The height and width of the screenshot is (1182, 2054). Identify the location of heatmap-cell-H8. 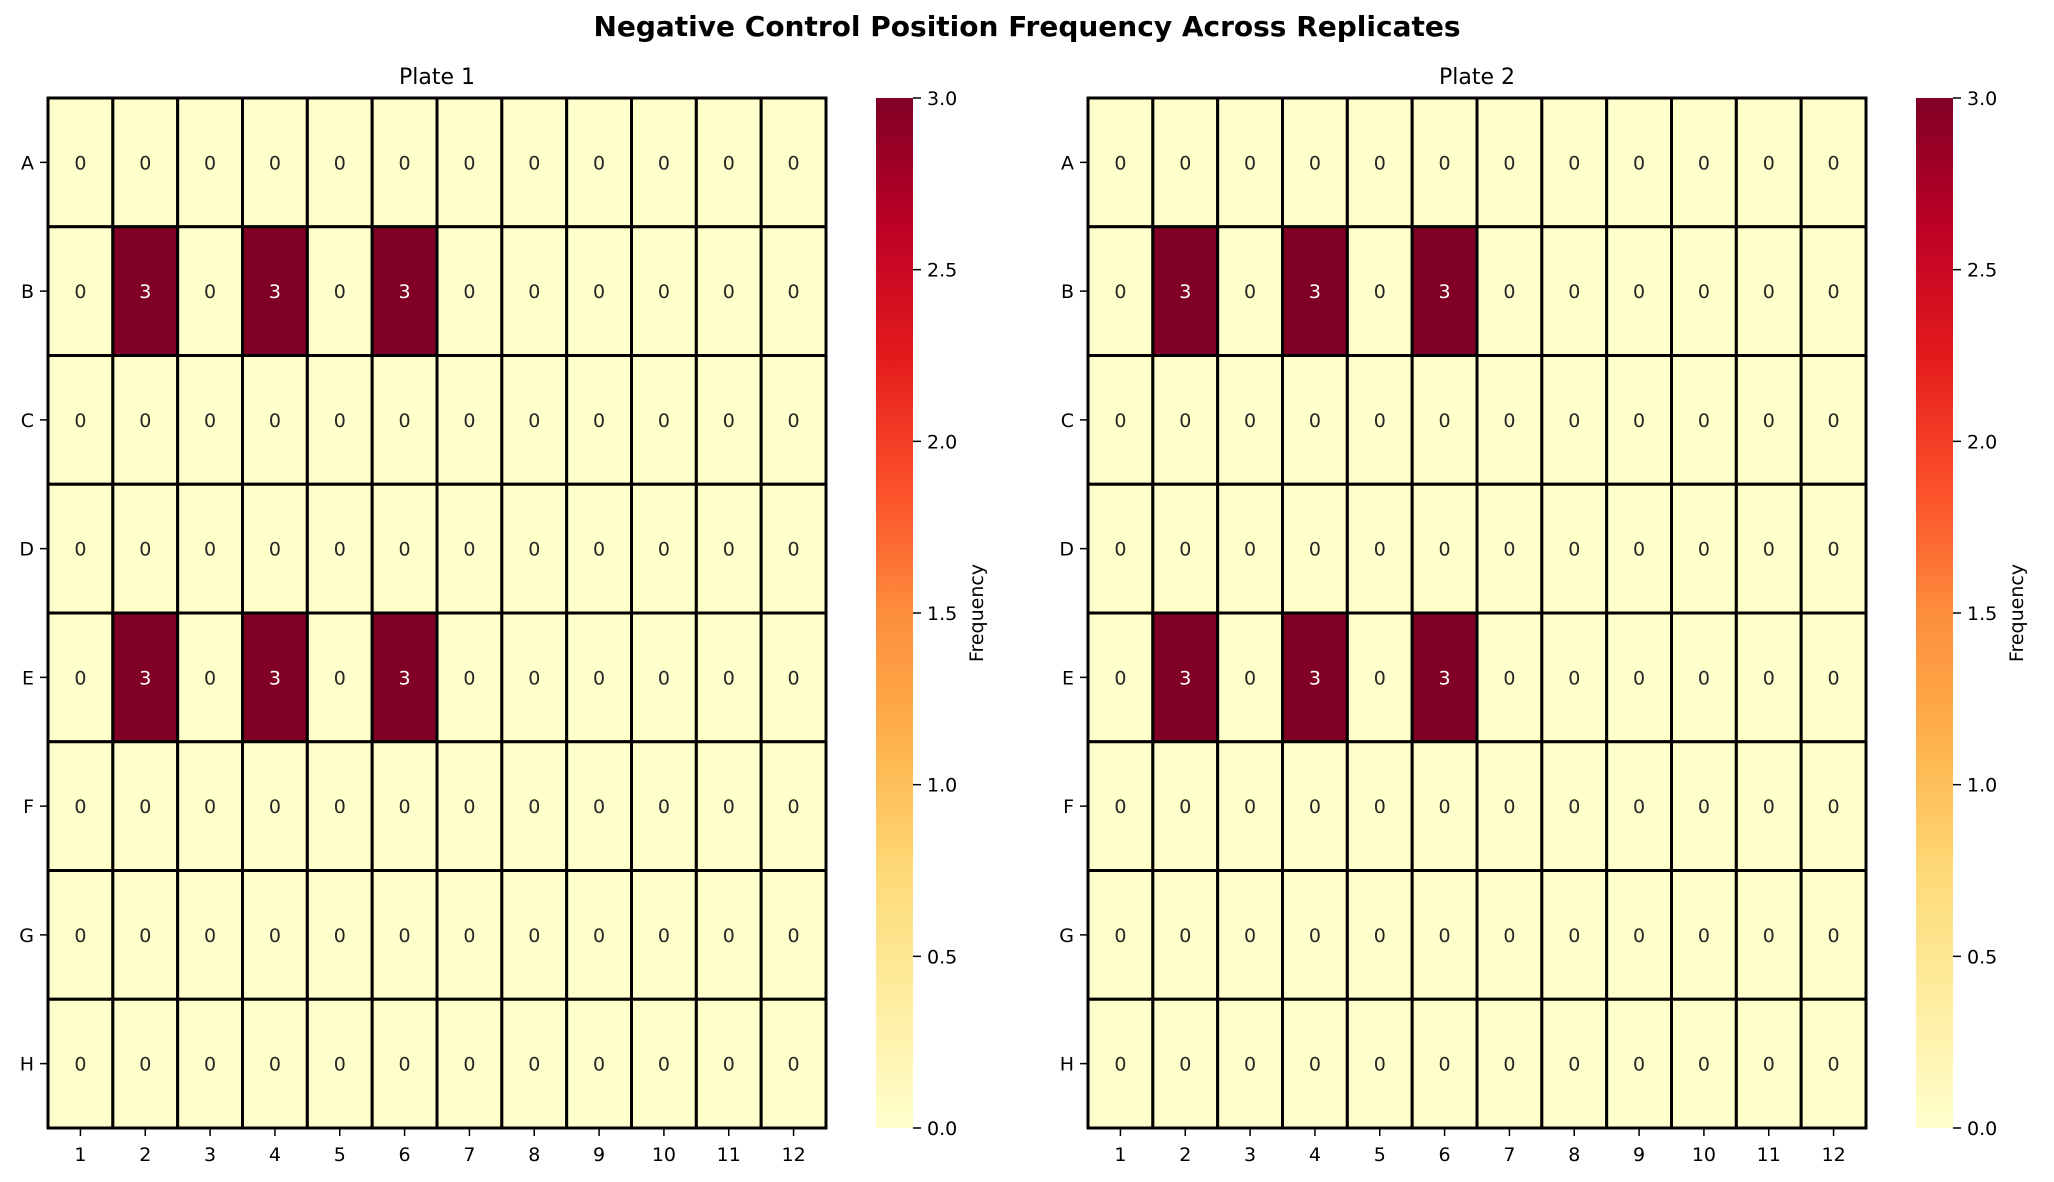
(1574, 1063).